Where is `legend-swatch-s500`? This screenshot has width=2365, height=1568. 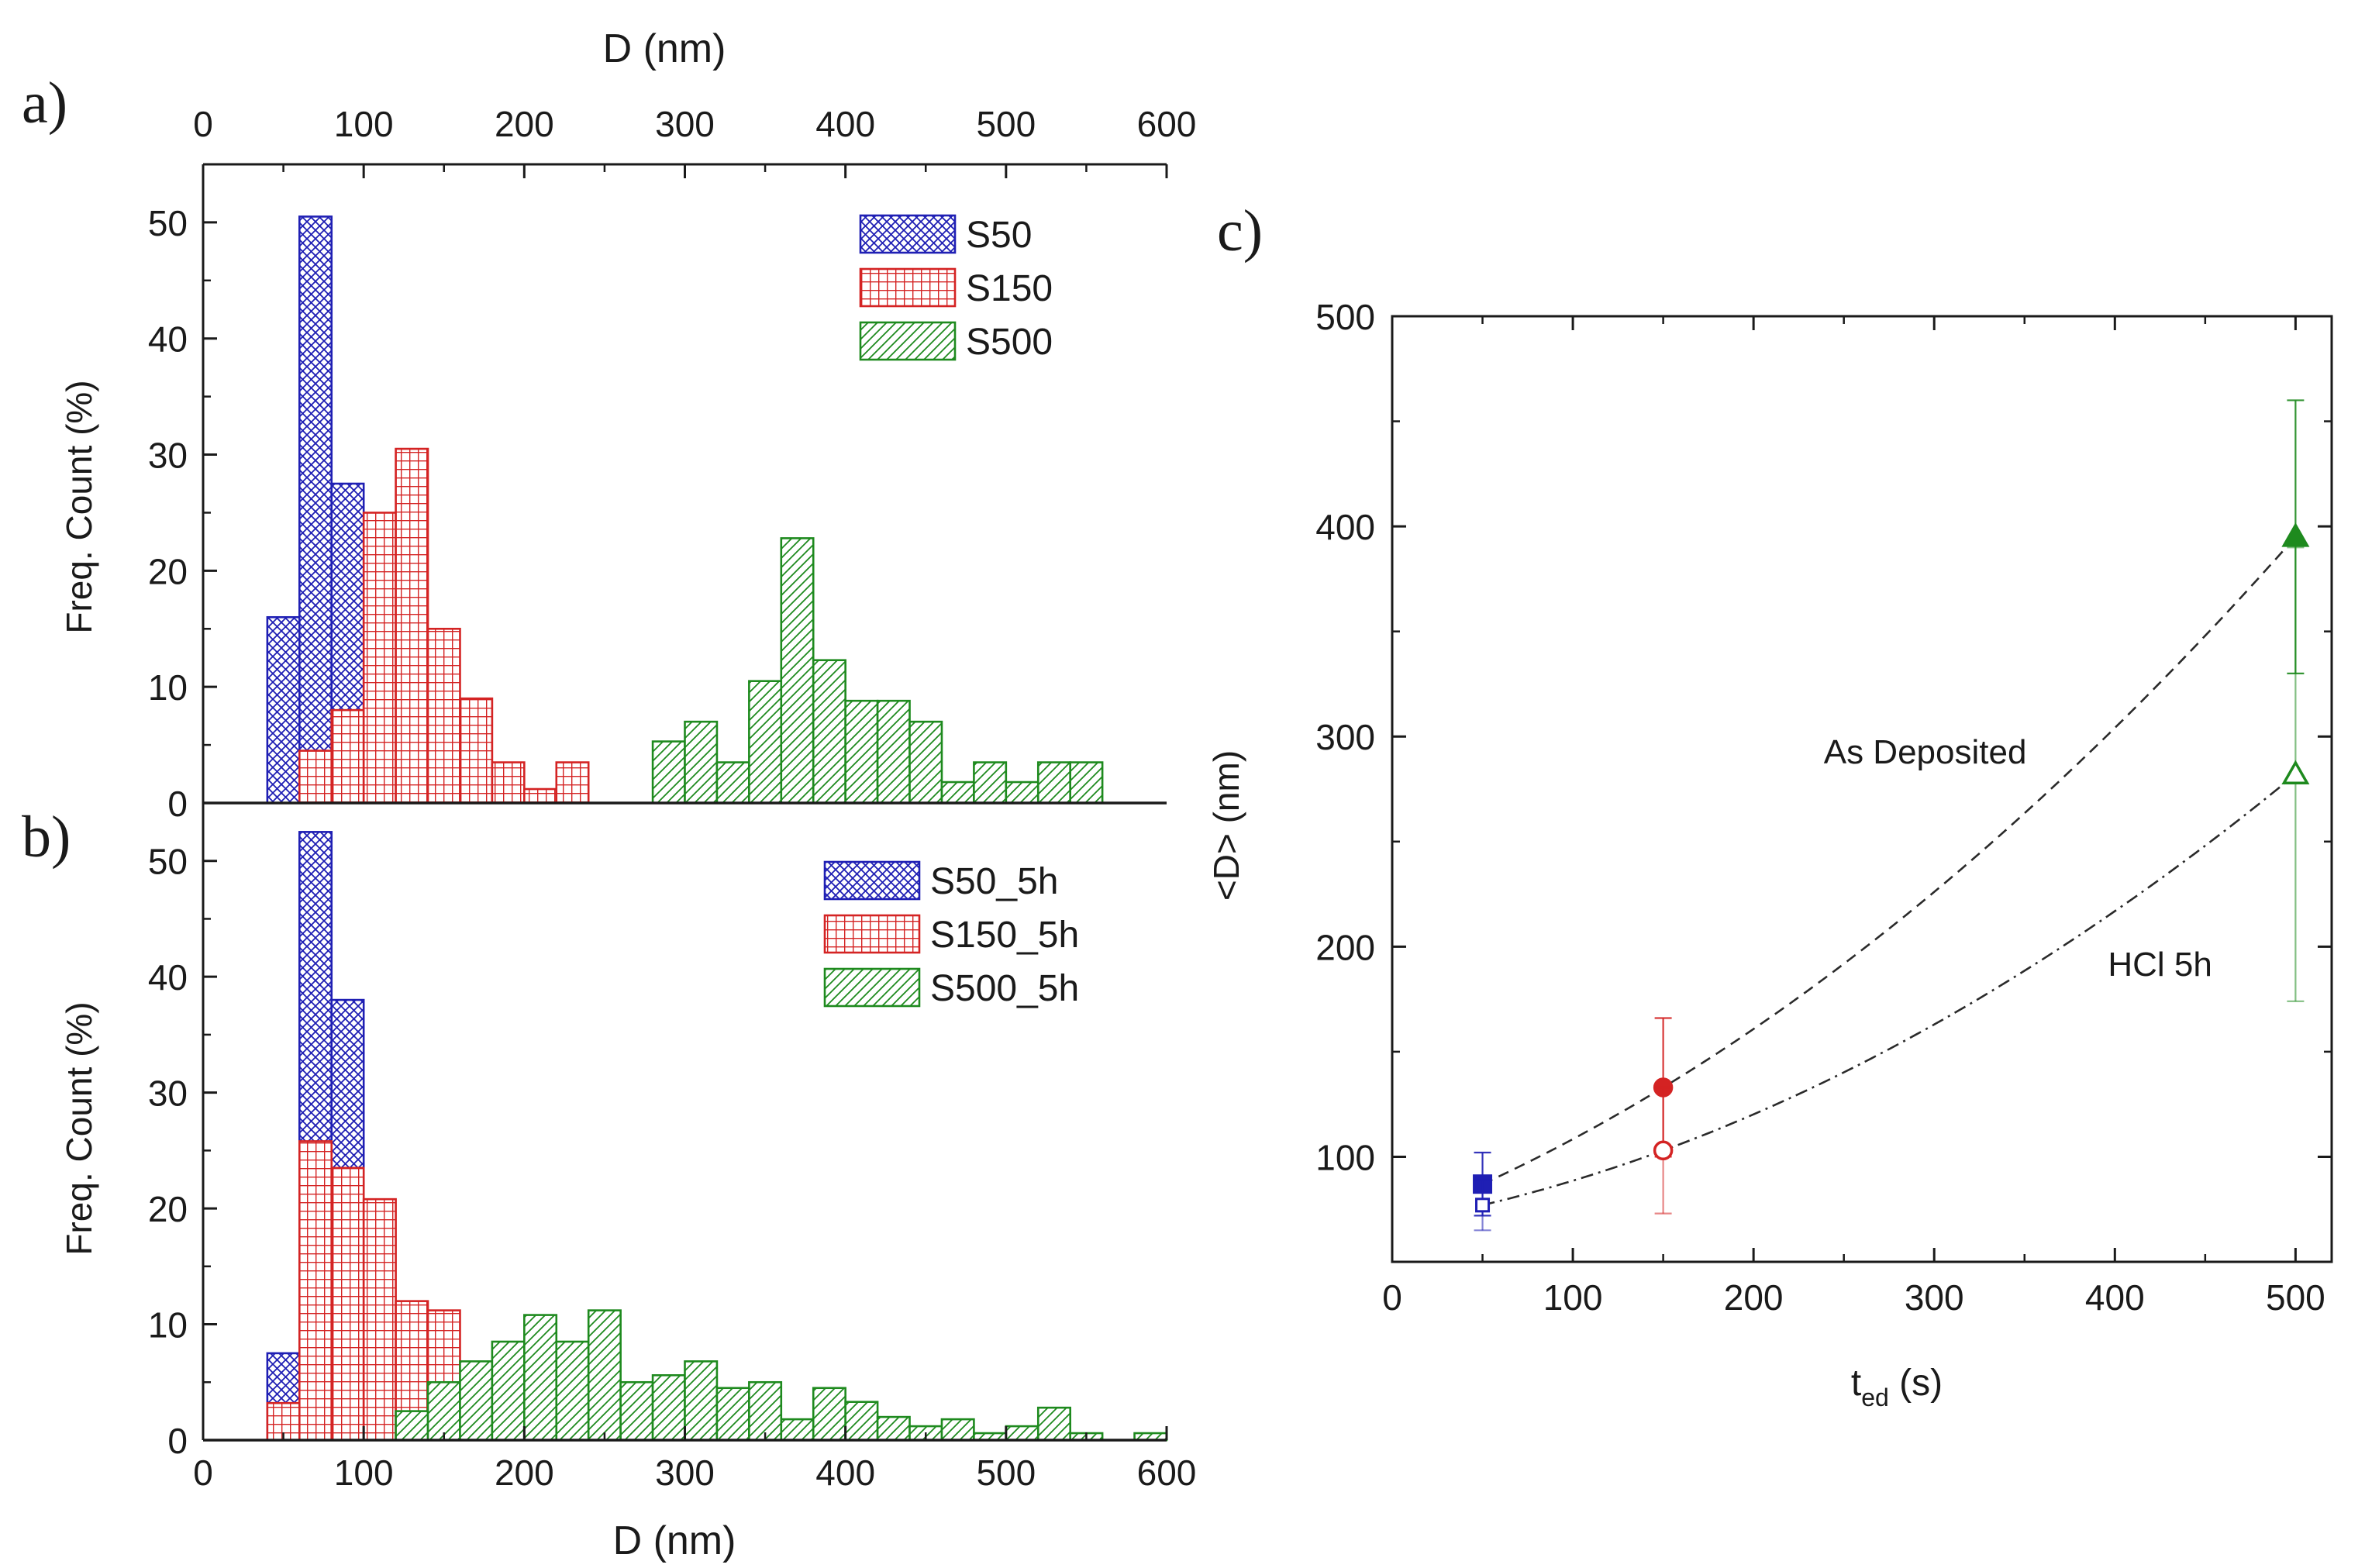 legend-swatch-s500 is located at coordinates (908, 341).